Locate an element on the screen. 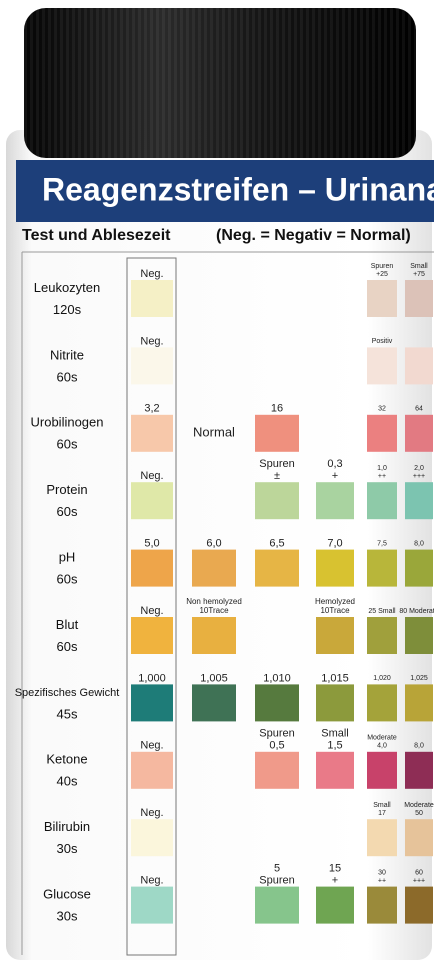 This screenshot has width=434, height=968. test-name: Protein is located at coordinates (66, 489).